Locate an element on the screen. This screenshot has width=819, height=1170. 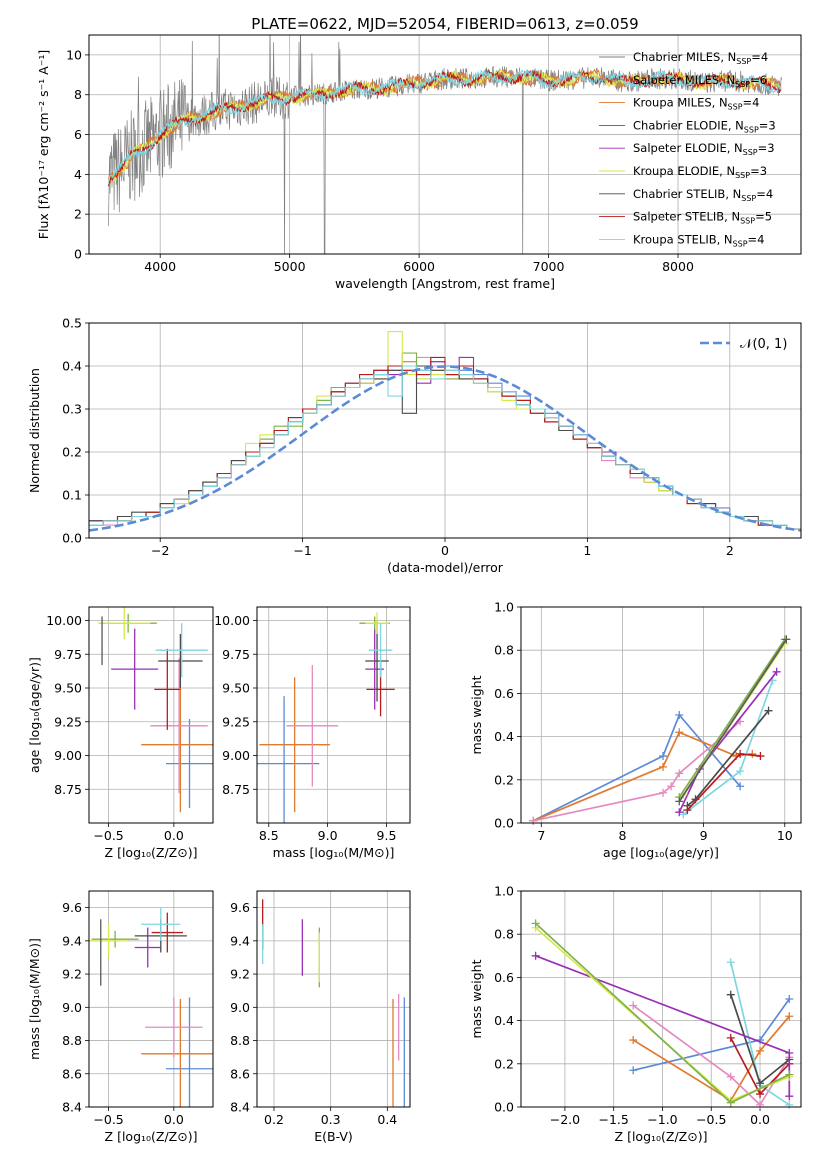
legend-label: Kroupa ELODIE, NSSP=3 is located at coordinates (700, 172).